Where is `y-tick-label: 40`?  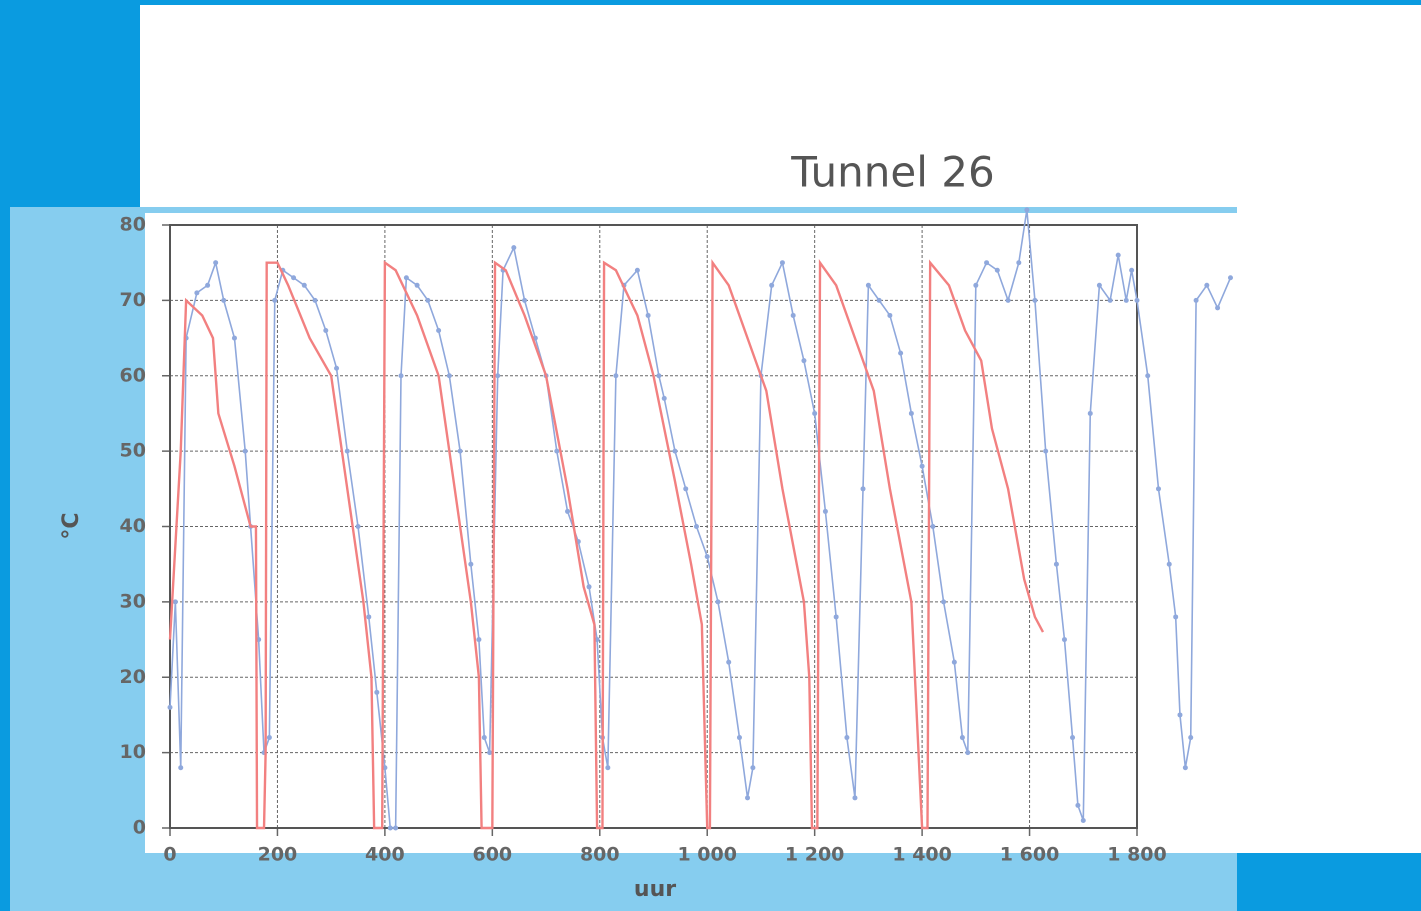 y-tick-label: 40 is located at coordinates (133, 526).